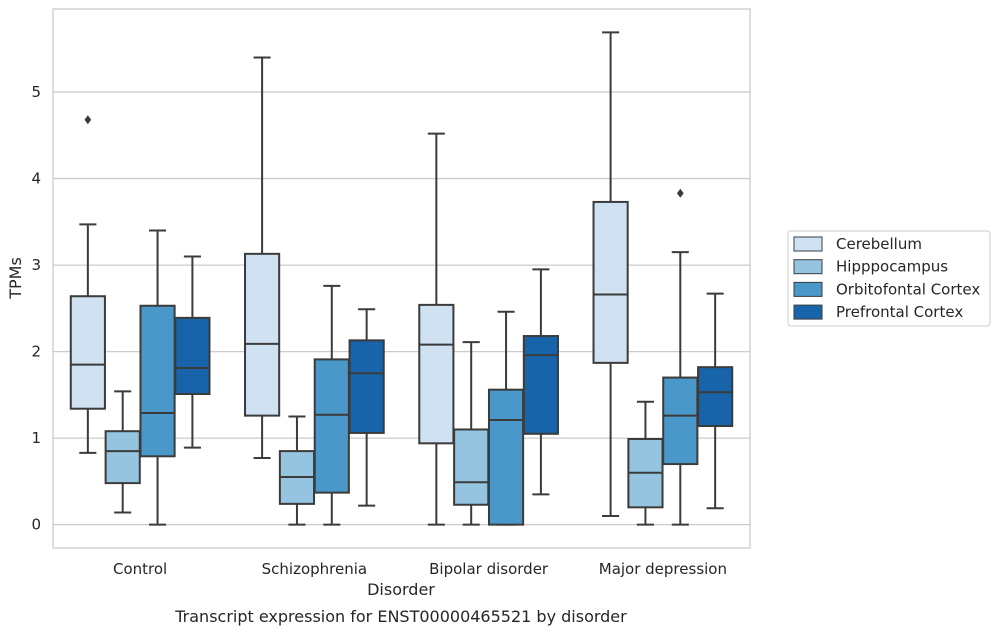 The width and height of the screenshot is (999, 634). I want to click on x-axis-label: Disorder, so click(401, 589).